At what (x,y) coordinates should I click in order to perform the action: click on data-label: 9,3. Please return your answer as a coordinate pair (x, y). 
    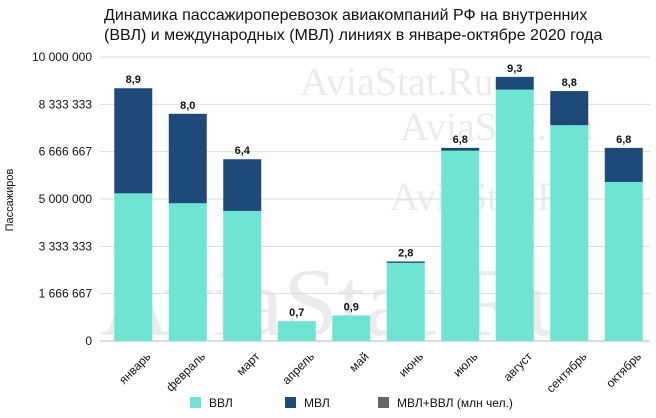
    Looking at the image, I should click on (514, 69).